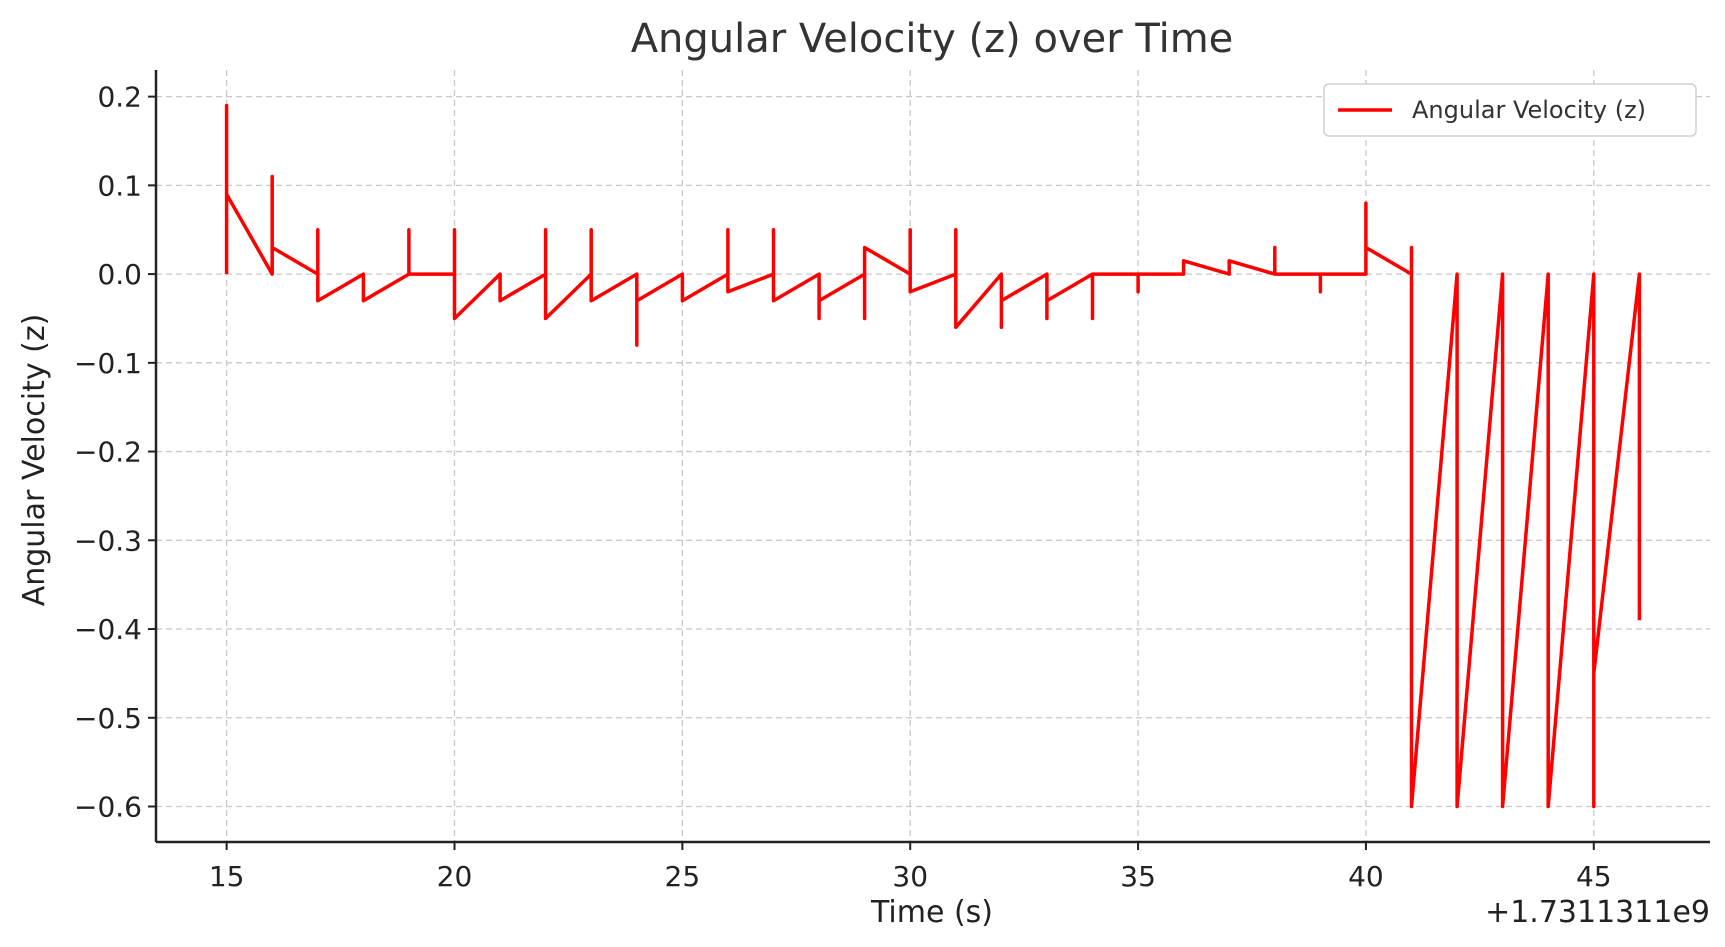  What do you see at coordinates (1529, 110) in the screenshot?
I see `legend-label: Angular Velocity (z)` at bounding box center [1529, 110].